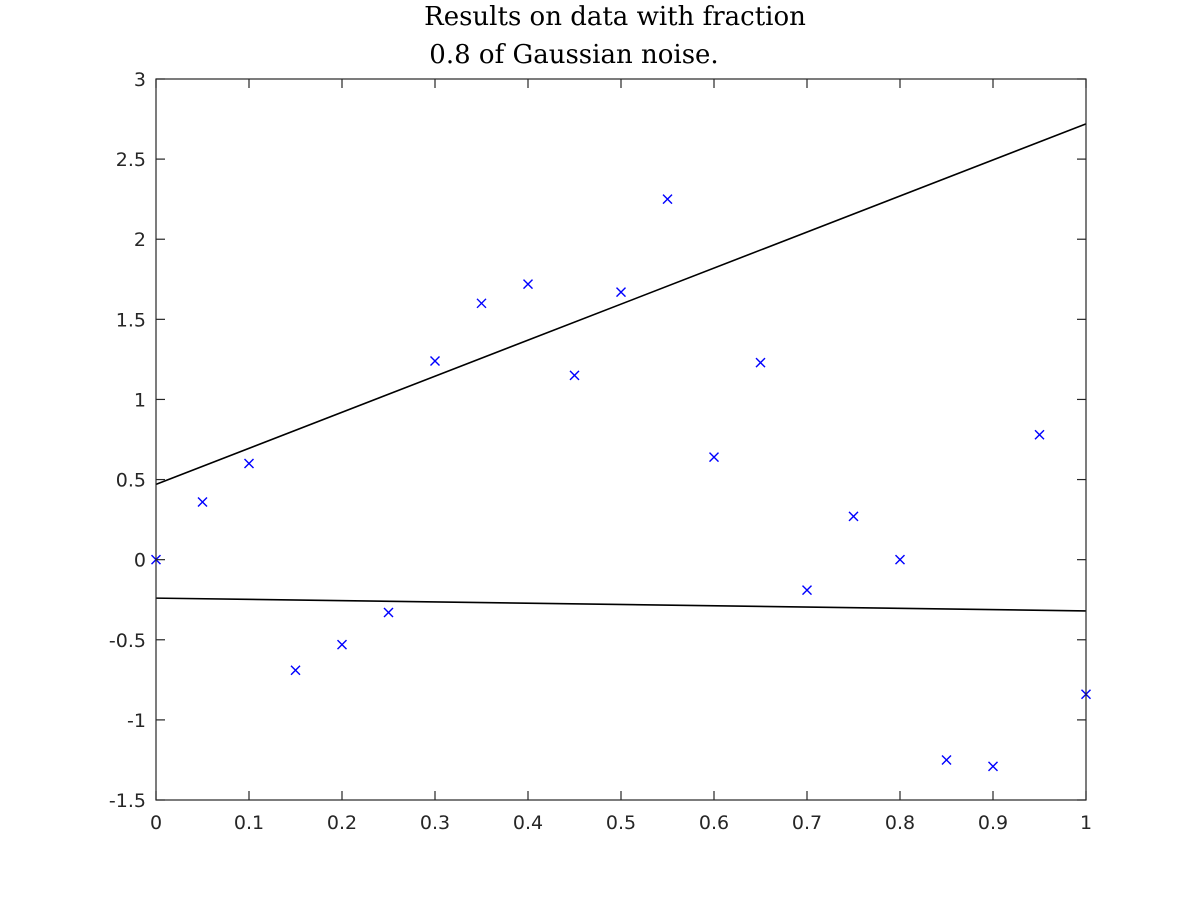  I want to click on y-tick-label: 1.5, so click(131, 320).